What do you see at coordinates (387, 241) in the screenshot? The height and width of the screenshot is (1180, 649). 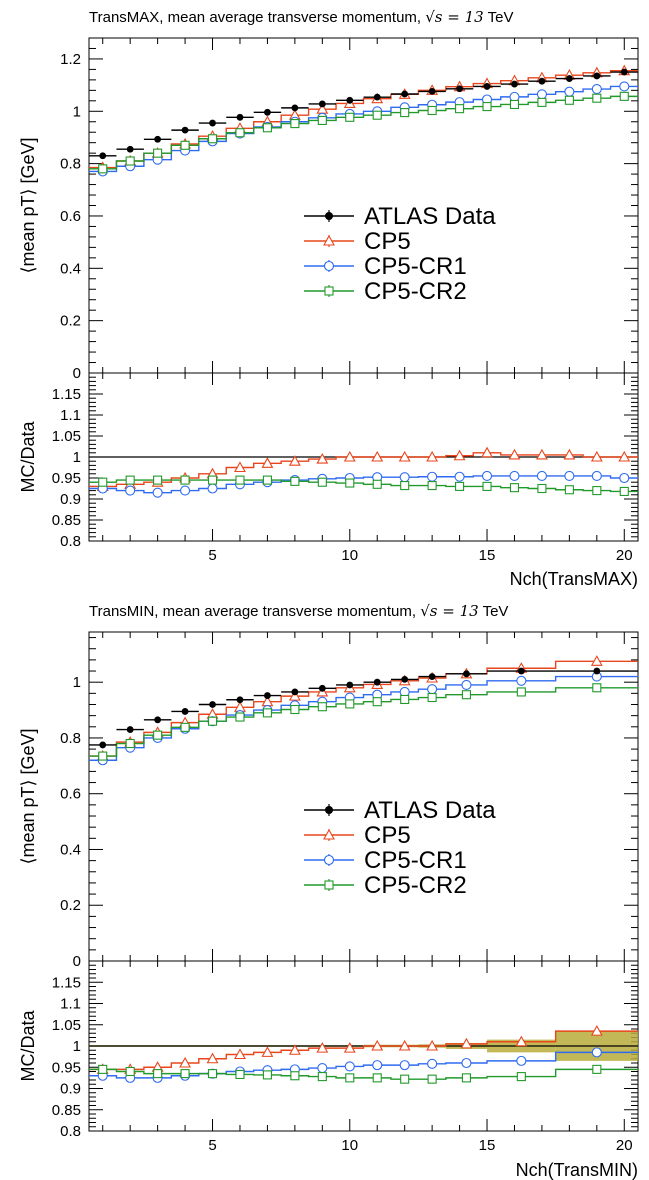 I see `legend-entry: CP5` at bounding box center [387, 241].